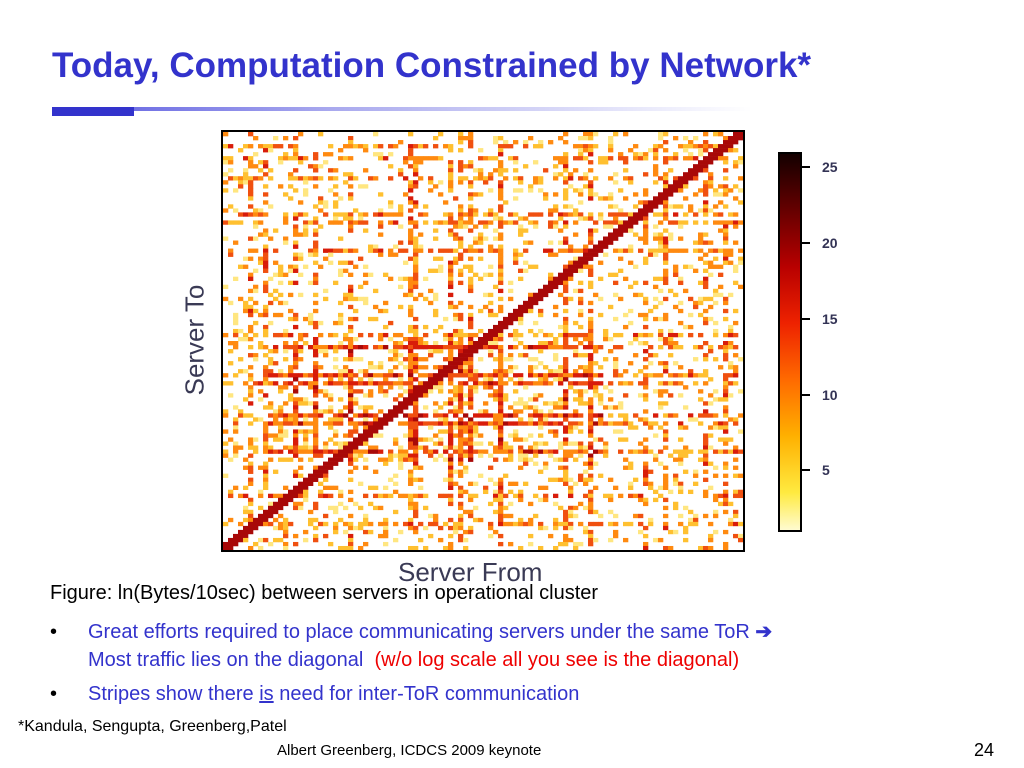 The image size is (1024, 768). What do you see at coordinates (402, 109) in the screenshot?
I see `title-underline` at bounding box center [402, 109].